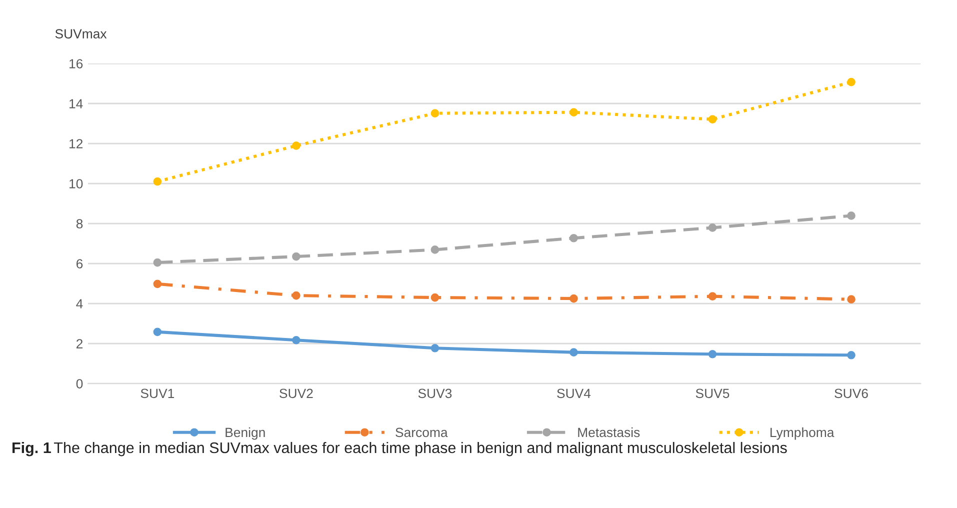  What do you see at coordinates (296, 393) in the screenshot?
I see `x-tick-label: SUV2` at bounding box center [296, 393].